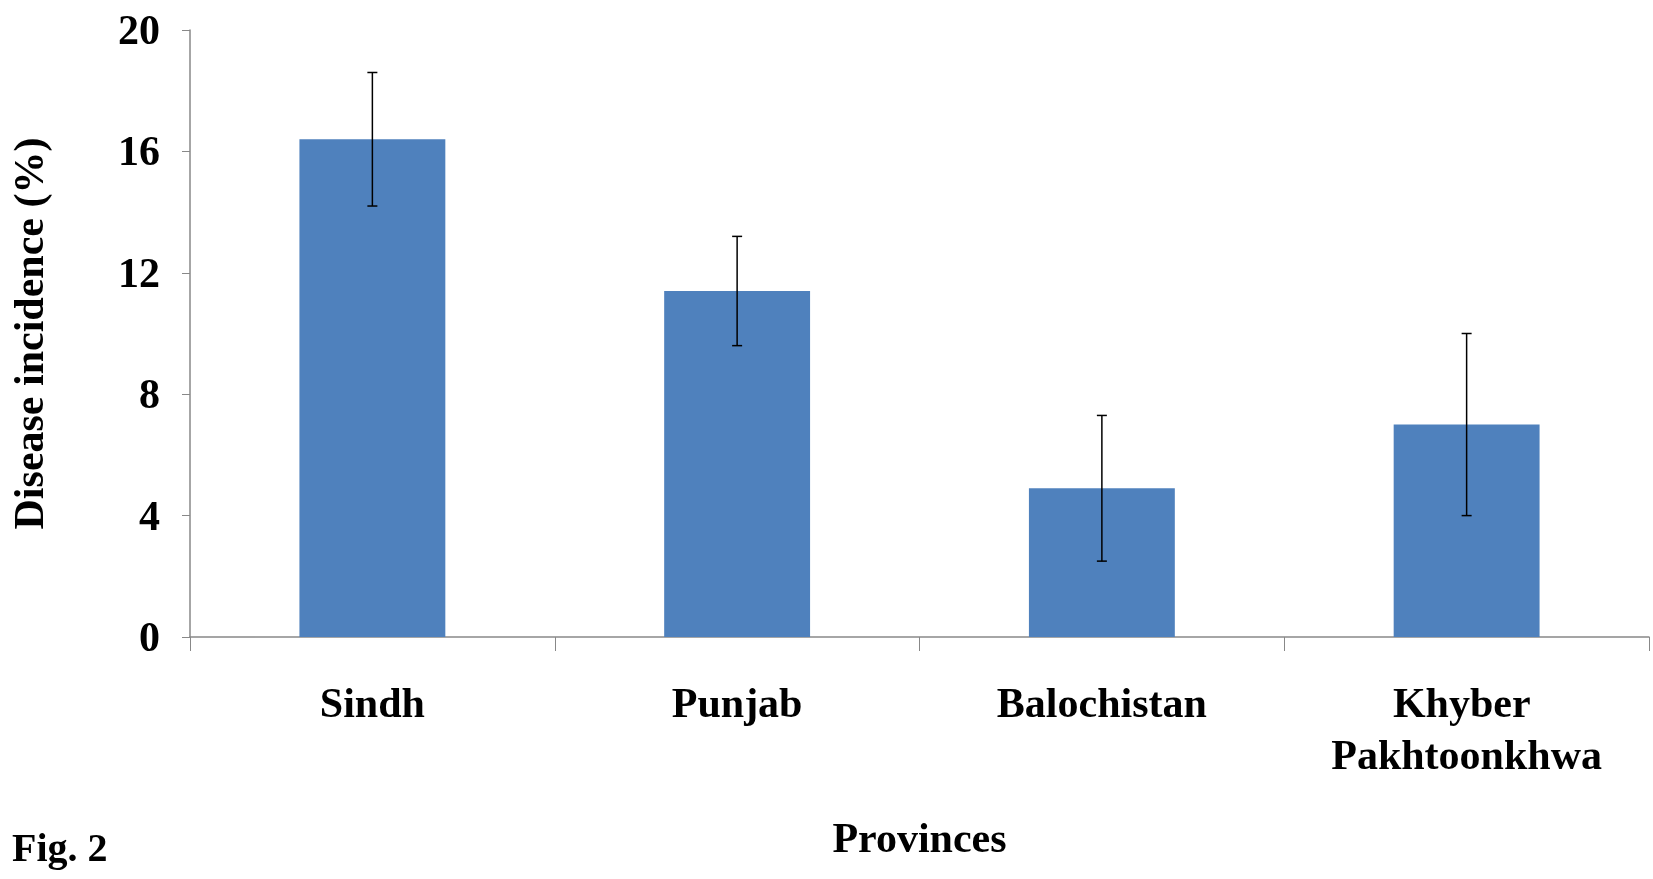  Describe the element at coordinates (149, 515) in the screenshot. I see `y-tick-label: 4` at that location.